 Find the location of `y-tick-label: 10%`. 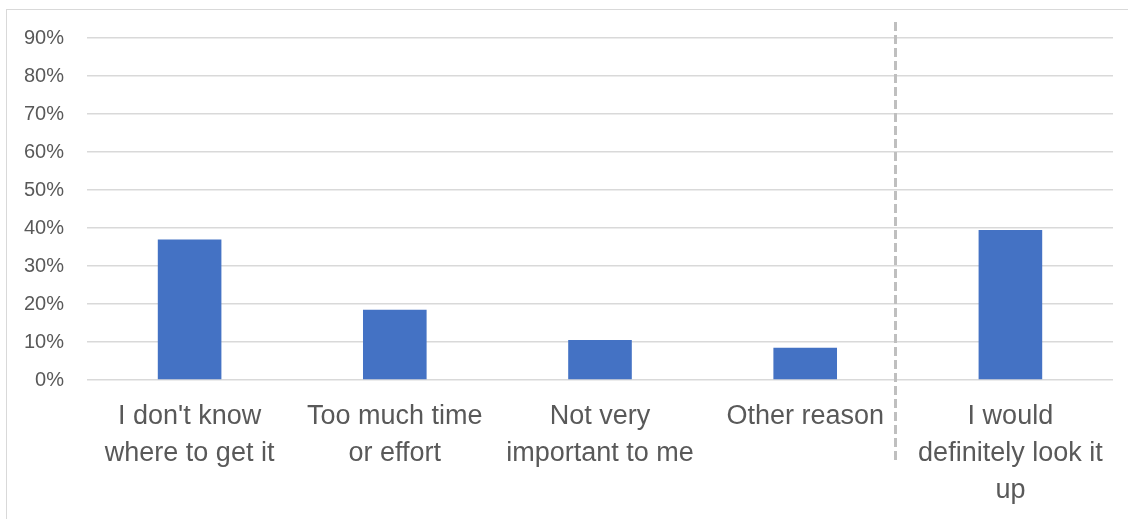

y-tick-label: 10% is located at coordinates (44, 340).